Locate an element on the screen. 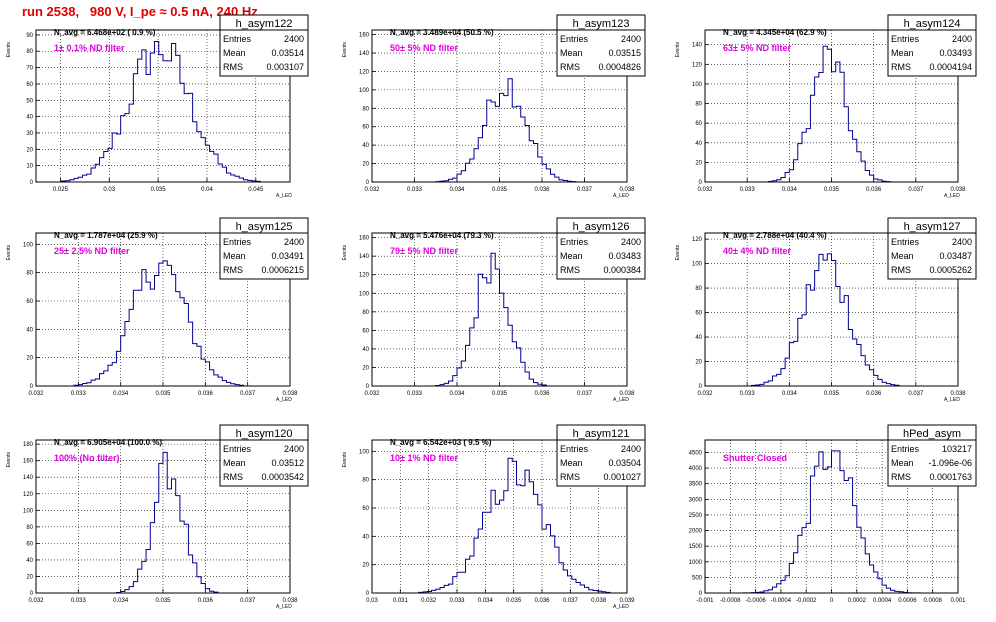 The width and height of the screenshot is (996, 622). x-tick-label: 0.025 is located at coordinates (61, 190).